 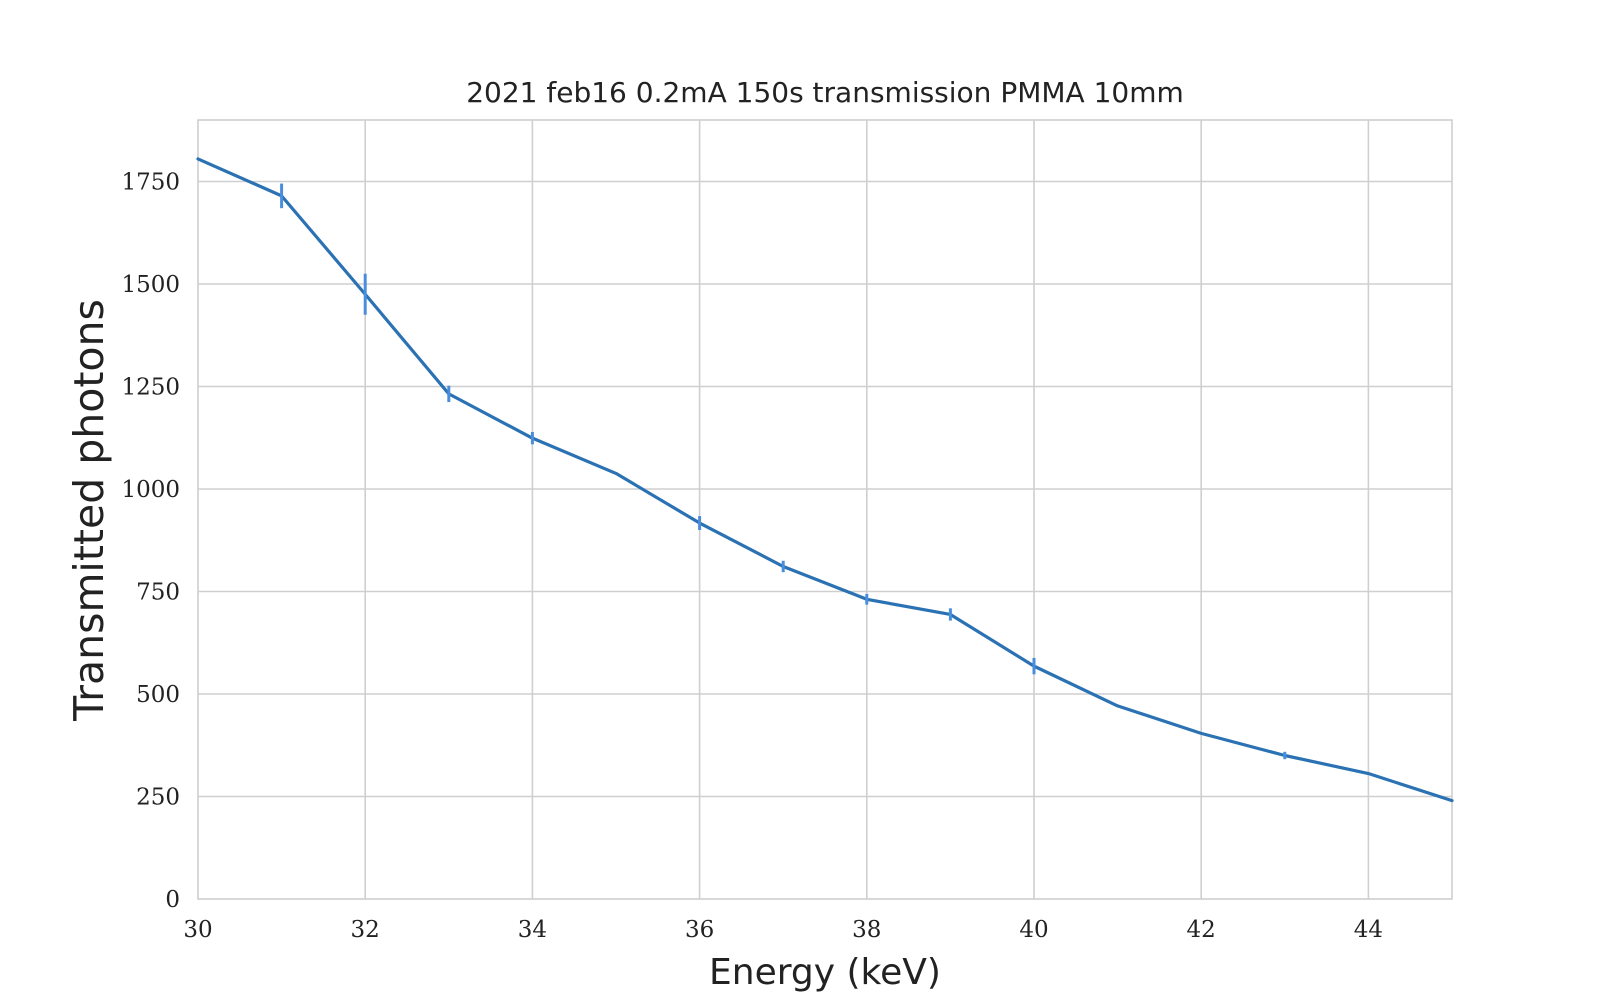 I want to click on x-tick-label: 38, so click(x=866, y=930).